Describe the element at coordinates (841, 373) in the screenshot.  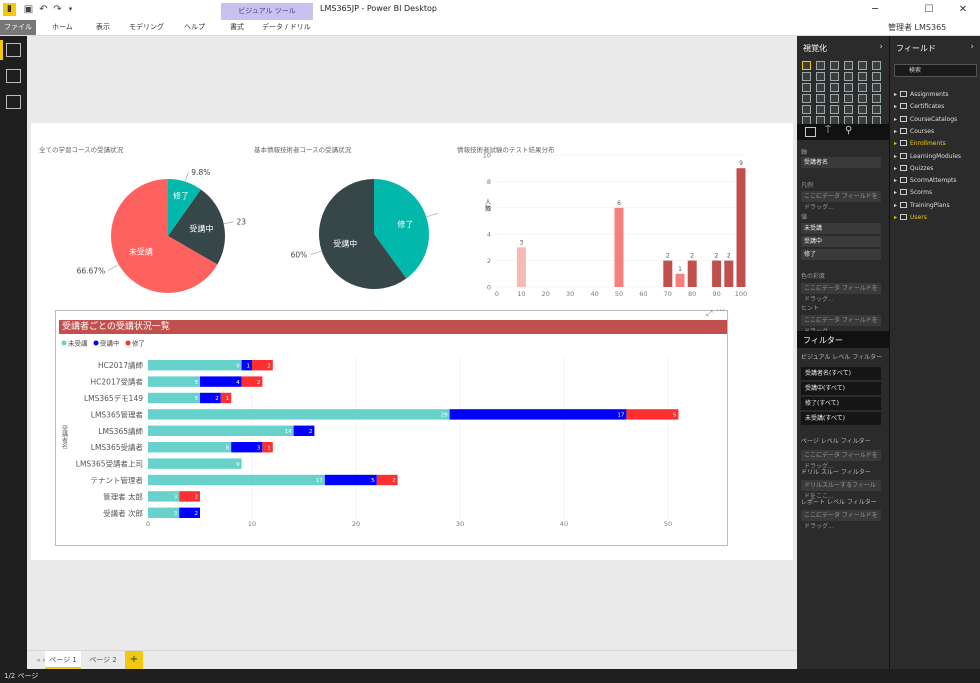
I see `filter-item: 受講者名(すべて)` at that location.